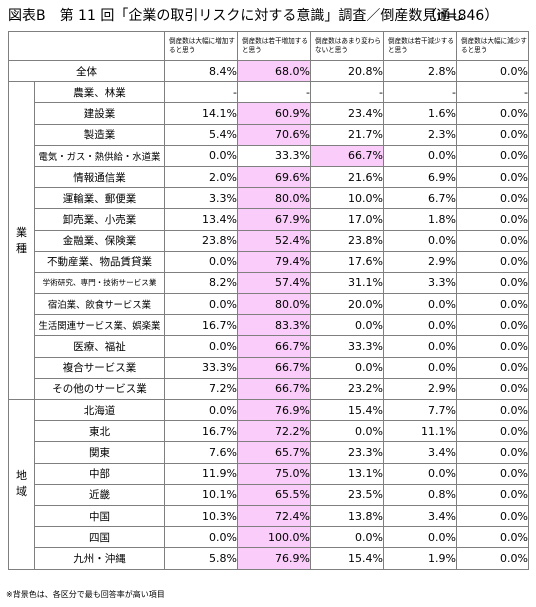 This screenshot has height=607, width=536. I want to click on table-row: 電気・ガス・熱供給・水道業 0.0% 33.3% 66.7% 0.0% 0.0%, so click(269, 155).